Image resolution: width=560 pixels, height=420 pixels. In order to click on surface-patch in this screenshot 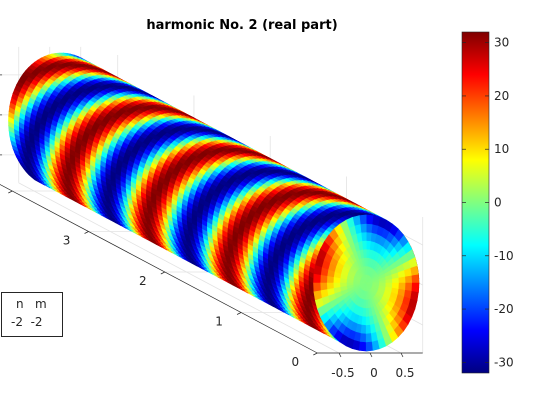, I will do `click(39, 62)`.